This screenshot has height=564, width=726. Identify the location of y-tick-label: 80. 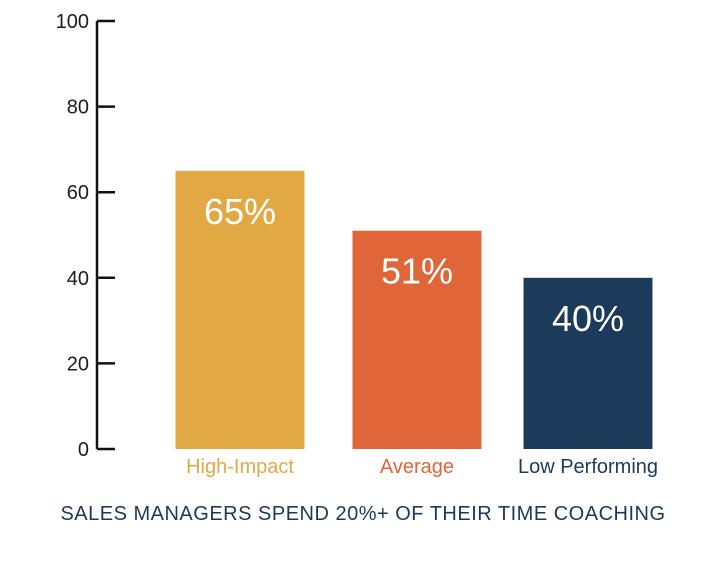
(78, 108).